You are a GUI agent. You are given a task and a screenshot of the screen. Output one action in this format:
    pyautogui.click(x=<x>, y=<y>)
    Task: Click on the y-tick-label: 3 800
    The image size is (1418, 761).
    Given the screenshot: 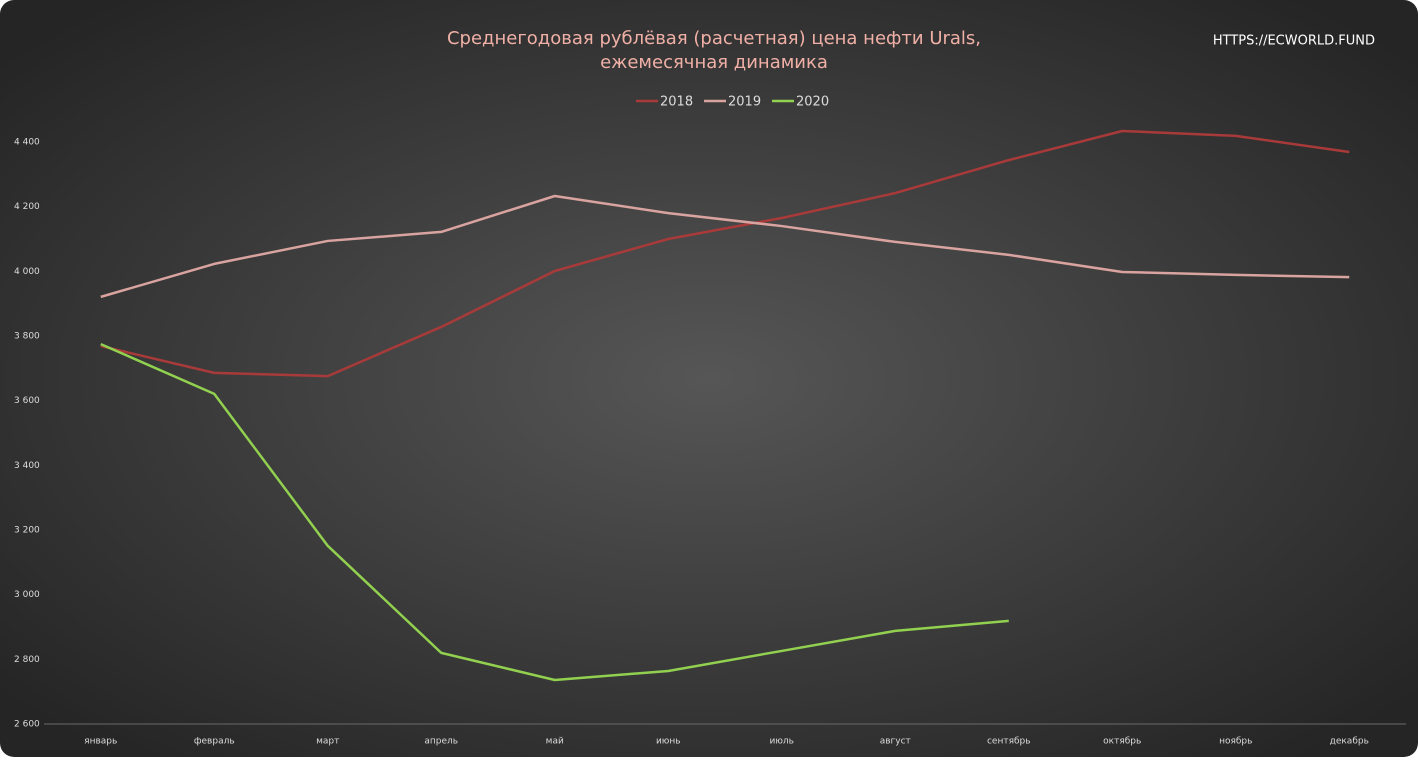 What is the action you would take?
    pyautogui.click(x=27, y=337)
    